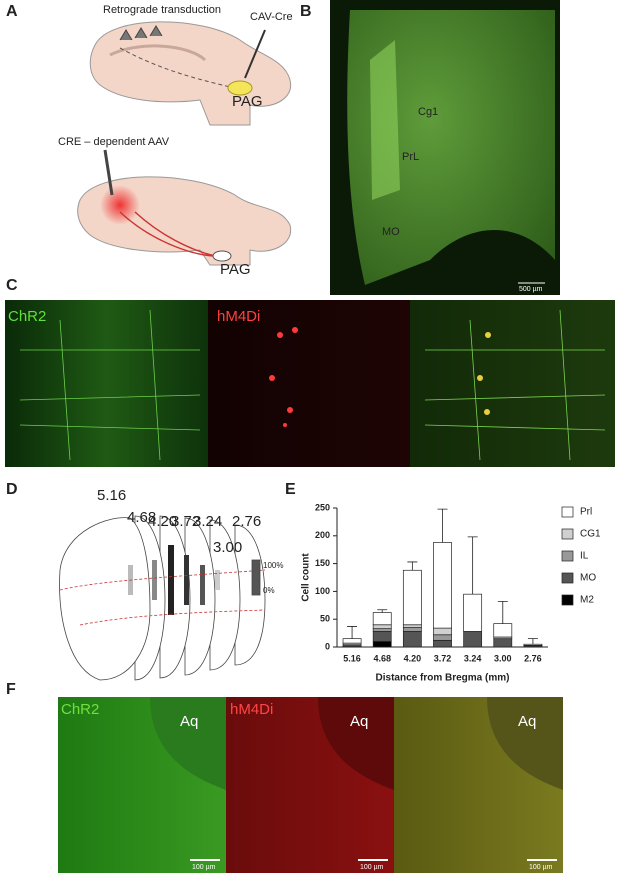  Describe the element at coordinates (306, 577) in the screenshot. I see `y-axis-label: Cell count` at that location.